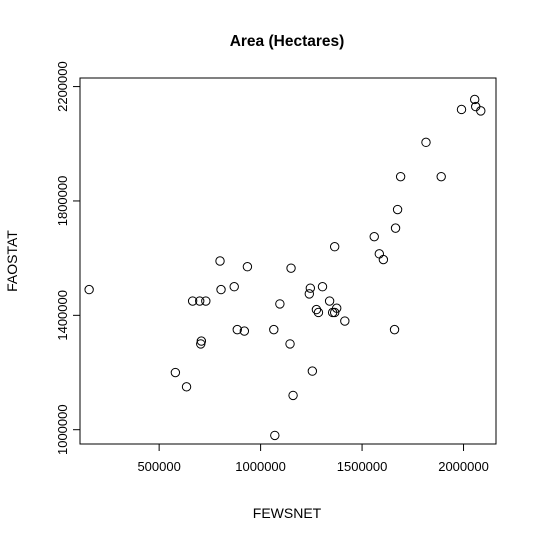  Describe the element at coordinates (287, 41) in the screenshot. I see `chart-title: Area (Hectares)` at that location.